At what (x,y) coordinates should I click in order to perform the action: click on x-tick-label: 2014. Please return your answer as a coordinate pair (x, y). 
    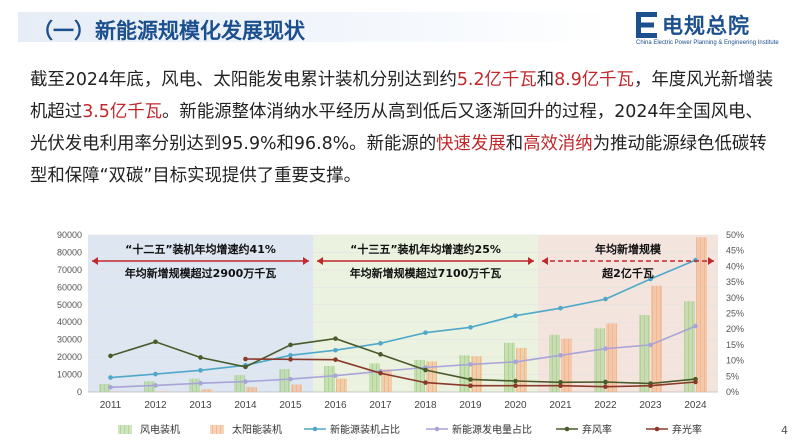
    Looking at the image, I should click on (245, 405).